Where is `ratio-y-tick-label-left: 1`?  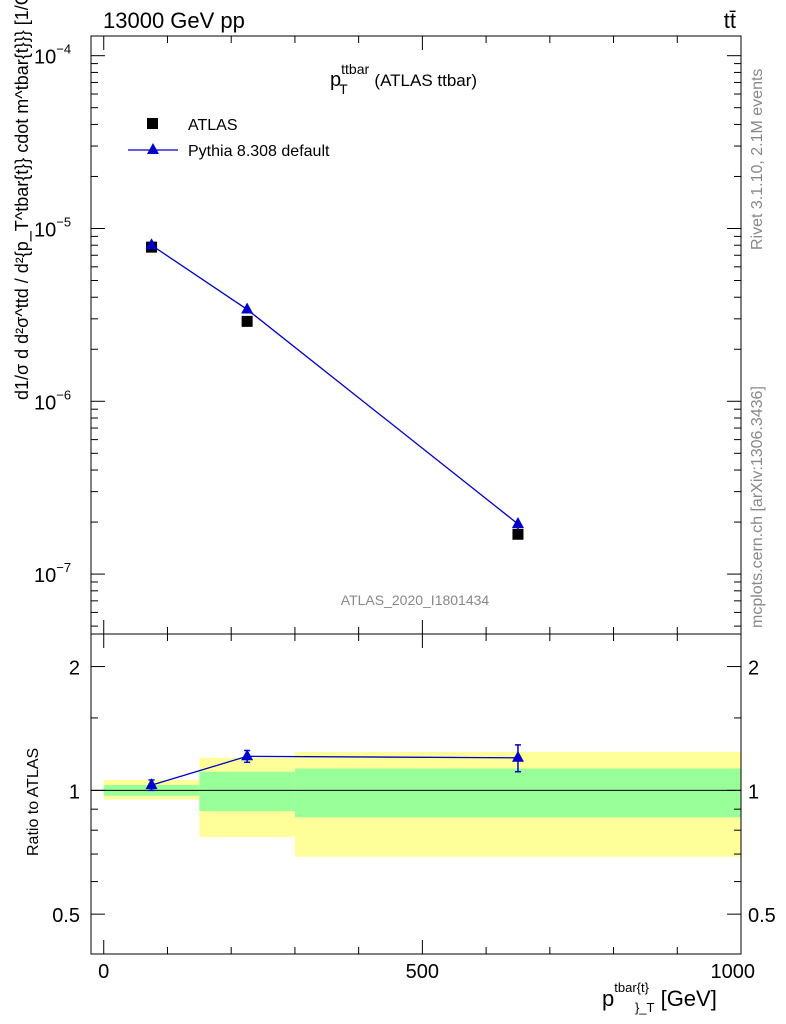
ratio-y-tick-label-left: 1 is located at coordinates (74, 792).